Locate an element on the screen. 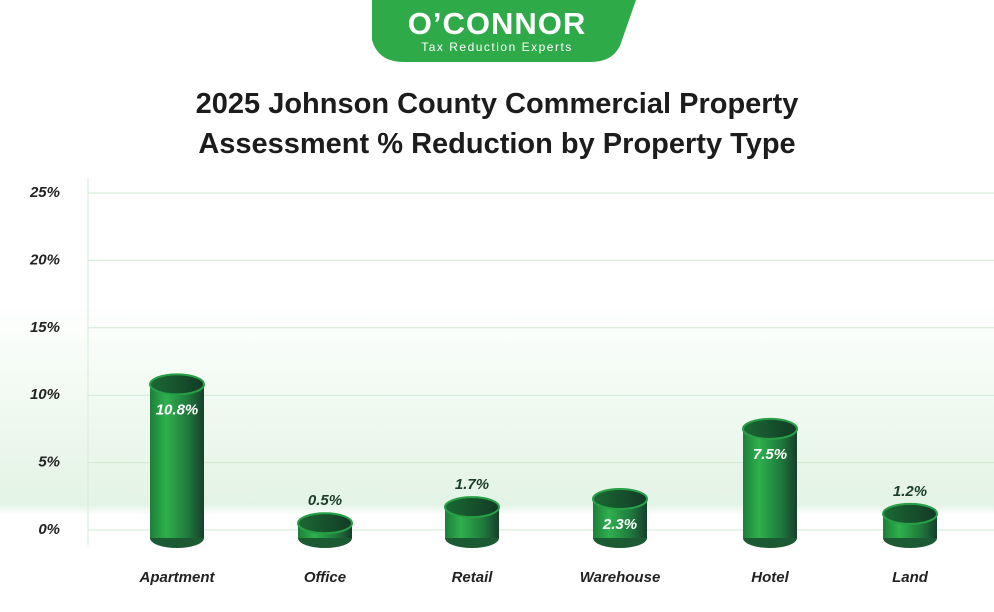 The height and width of the screenshot is (612, 994). y-tick-label: 0% is located at coordinates (49, 529).